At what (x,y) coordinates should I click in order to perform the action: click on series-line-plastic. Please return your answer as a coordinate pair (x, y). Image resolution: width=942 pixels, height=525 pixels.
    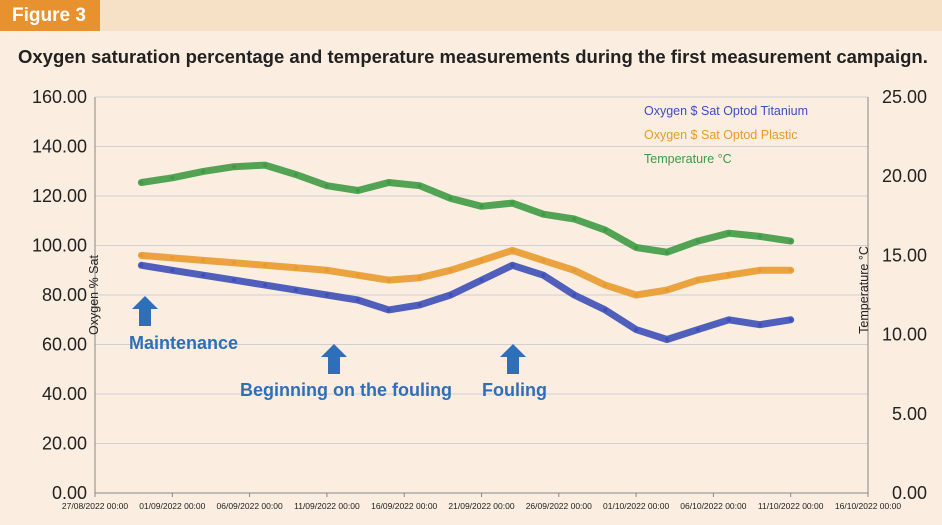
    Looking at the image, I should click on (466, 272).